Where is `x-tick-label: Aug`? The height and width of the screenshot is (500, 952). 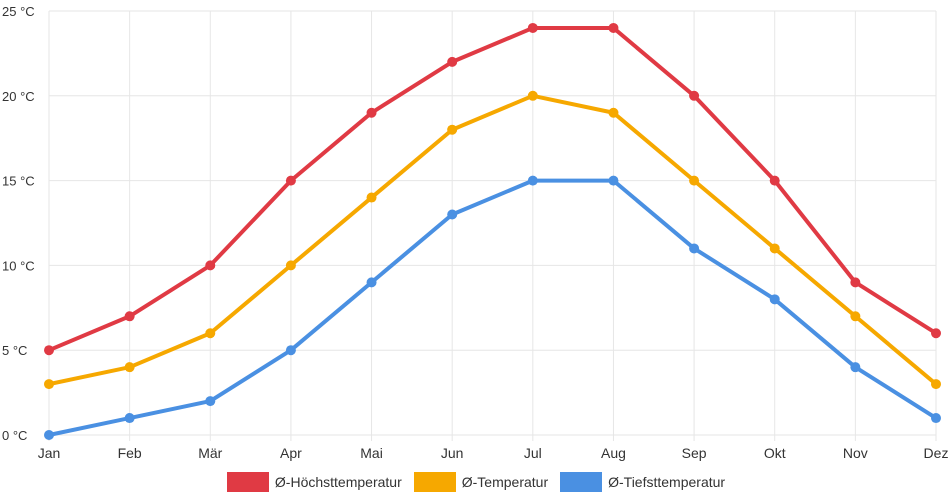
x-tick-label: Aug is located at coordinates (613, 453).